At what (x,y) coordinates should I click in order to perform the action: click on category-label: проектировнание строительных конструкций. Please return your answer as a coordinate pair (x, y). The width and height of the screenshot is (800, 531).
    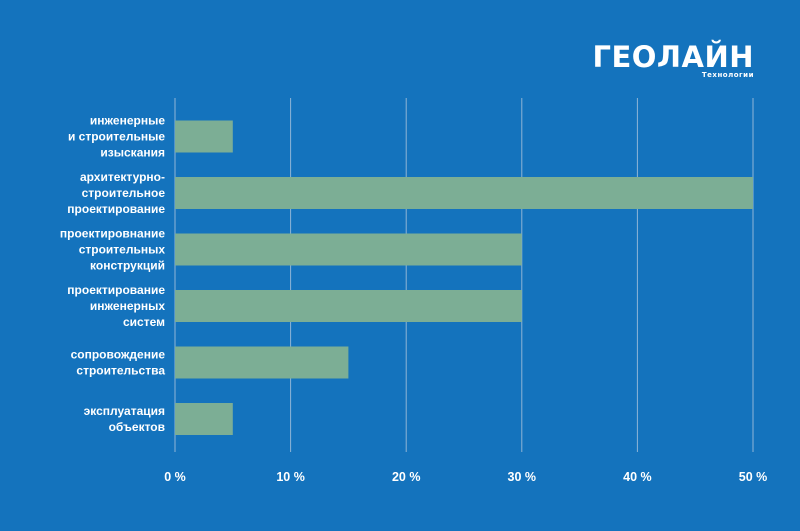
    Looking at the image, I should click on (112, 250).